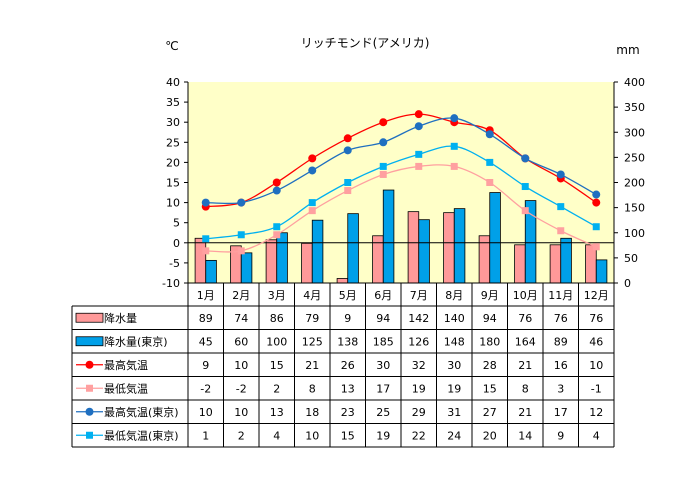 The width and height of the screenshot is (694, 487). Describe the element at coordinates (348, 365) in the screenshot. I see `table-cell-value: 26` at that location.